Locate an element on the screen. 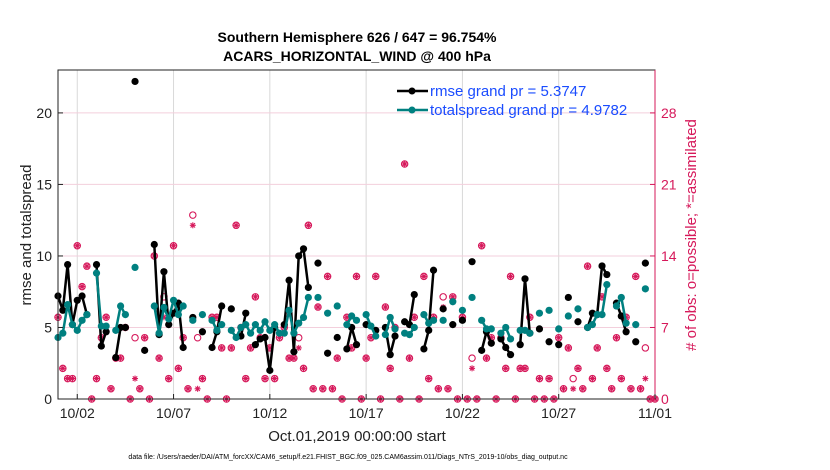  y-axis-label: rmse and totalspread is located at coordinates (26, 235).